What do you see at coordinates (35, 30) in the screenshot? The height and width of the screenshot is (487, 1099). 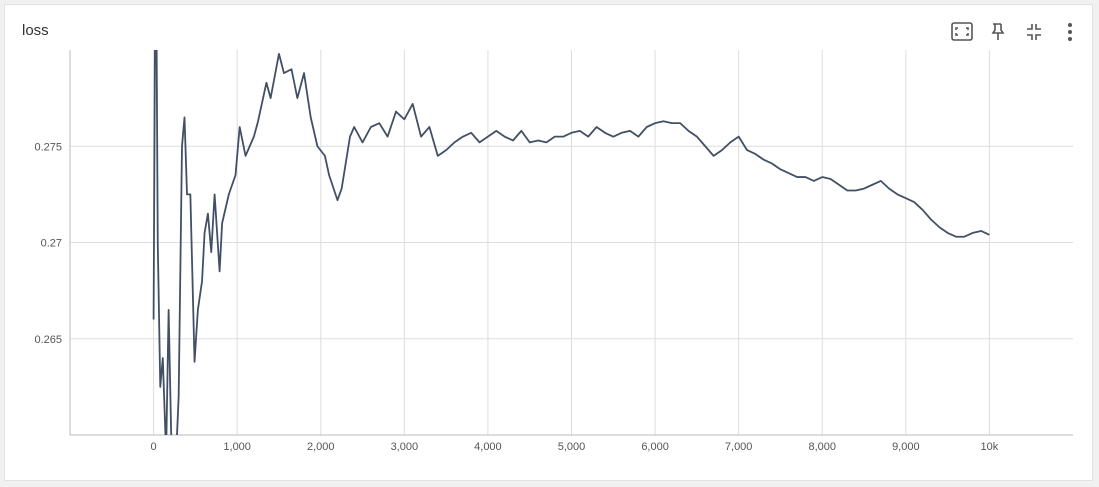 I see `chart-title: loss` at bounding box center [35, 30].